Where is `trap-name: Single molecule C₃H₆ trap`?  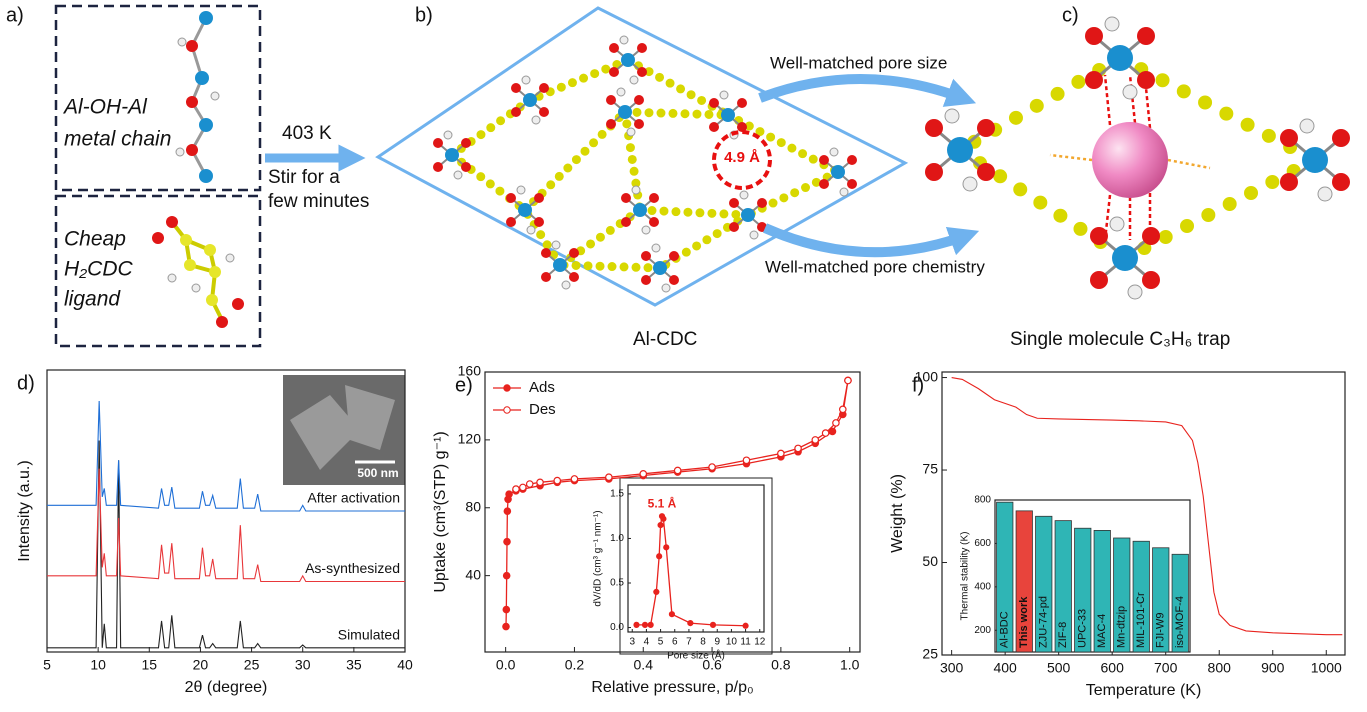
trap-name: Single molecule C₃H₆ trap is located at coordinates (1120, 339).